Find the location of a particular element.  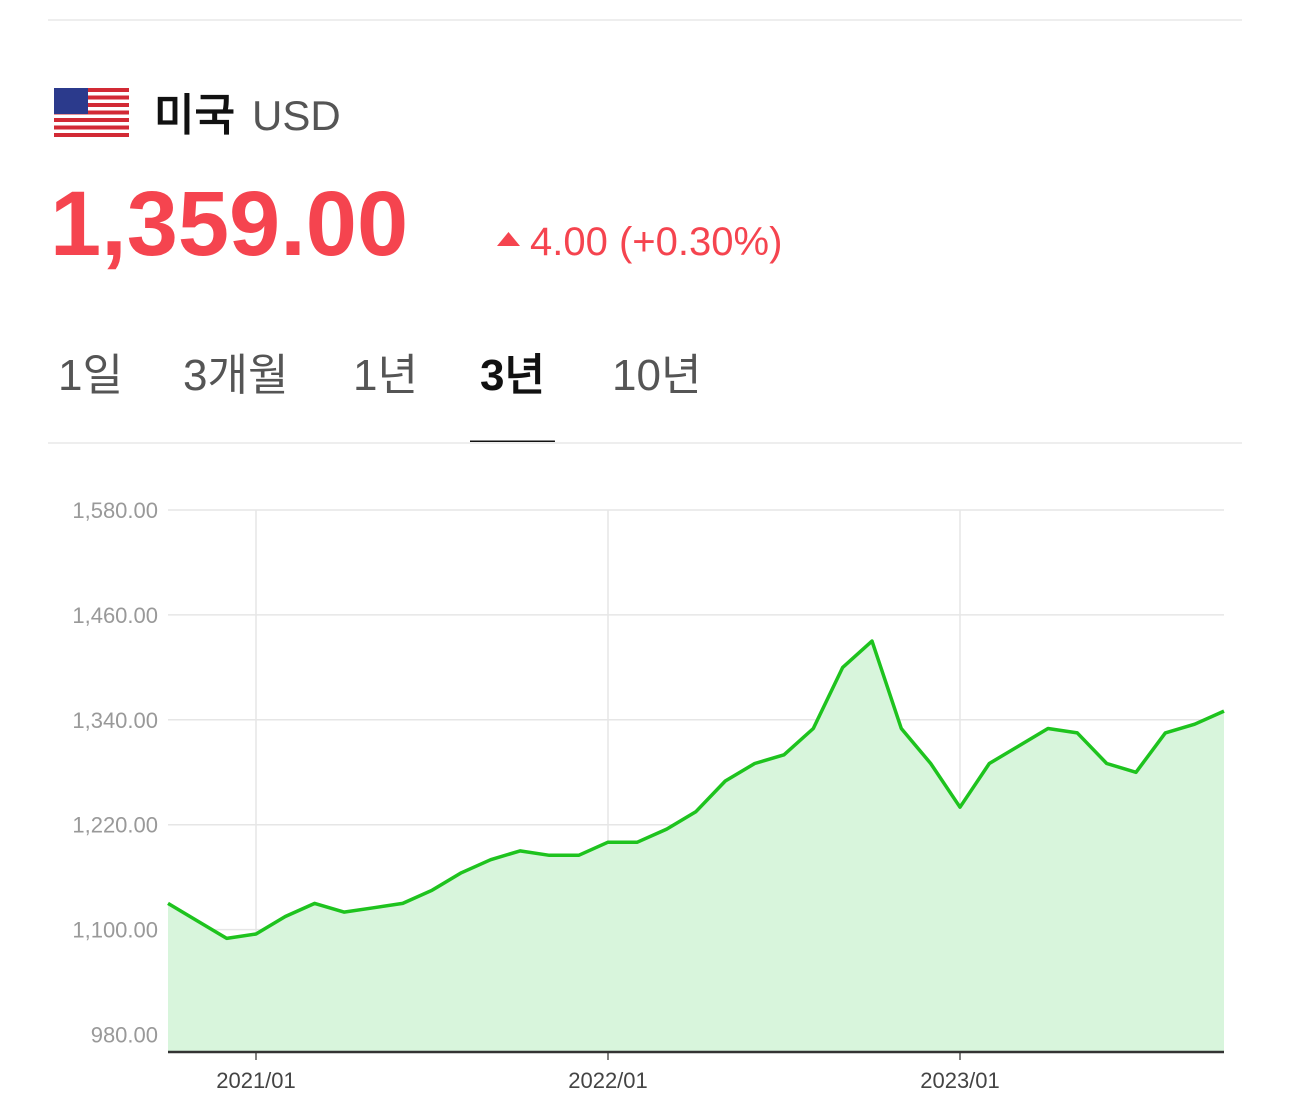

currency: USD is located at coordinates (296, 115).